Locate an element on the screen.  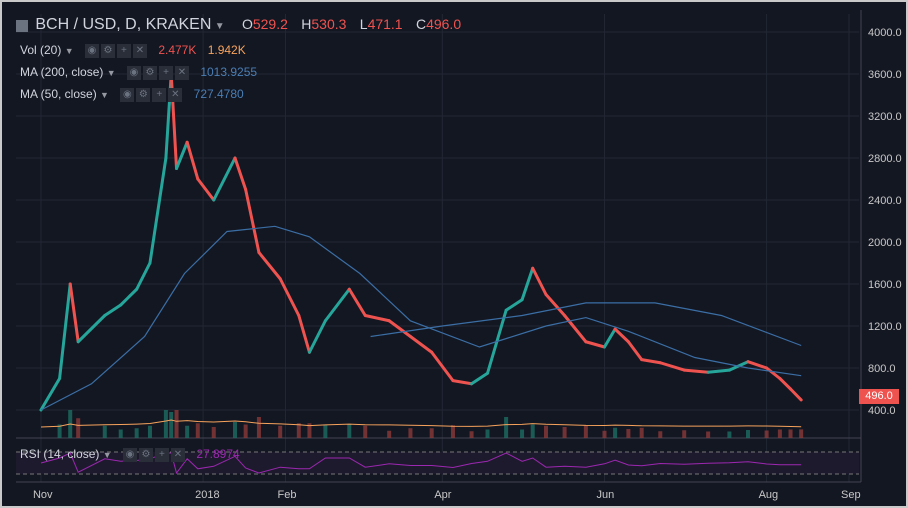
volume-ma-line is located at coordinates (421, 423).